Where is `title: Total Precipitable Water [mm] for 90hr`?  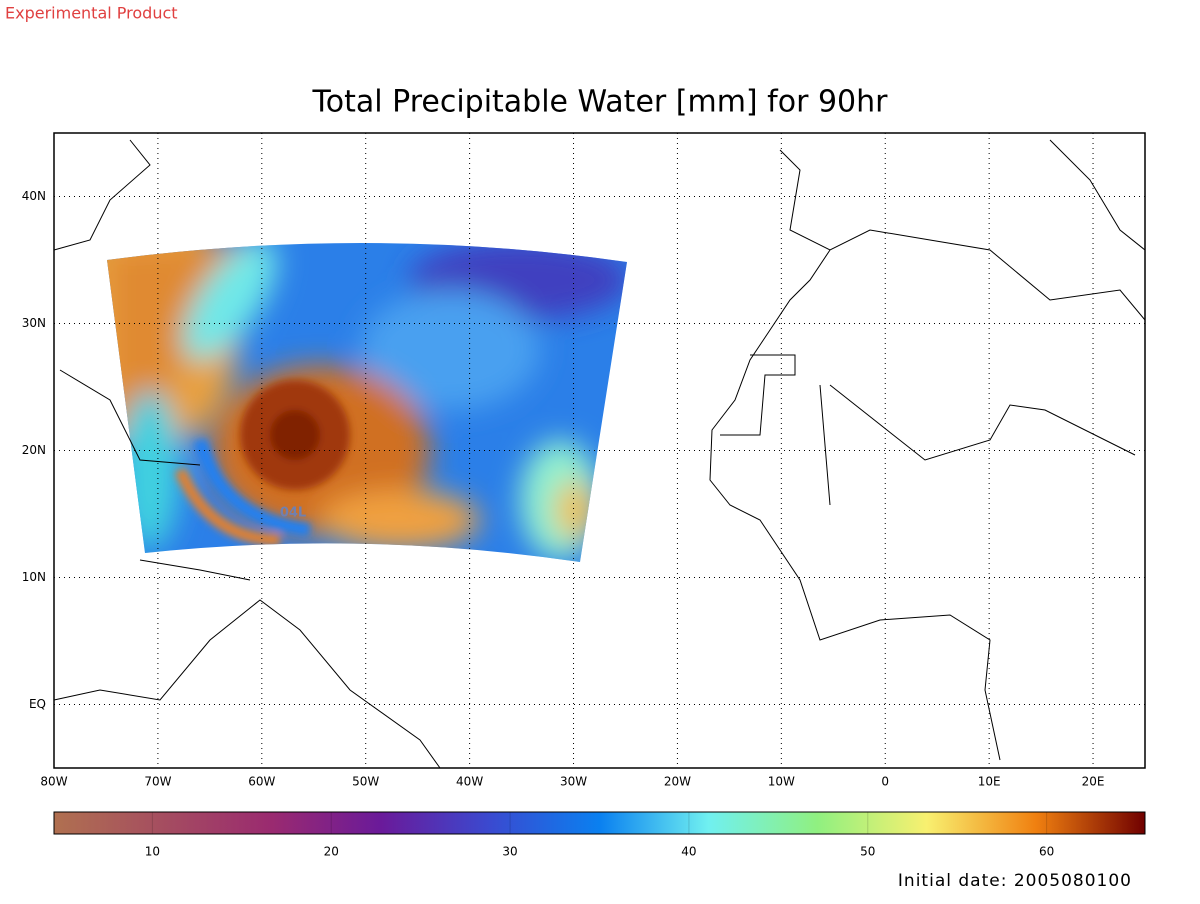 title: Total Precipitable Water [mm] for 90hr is located at coordinates (600, 102).